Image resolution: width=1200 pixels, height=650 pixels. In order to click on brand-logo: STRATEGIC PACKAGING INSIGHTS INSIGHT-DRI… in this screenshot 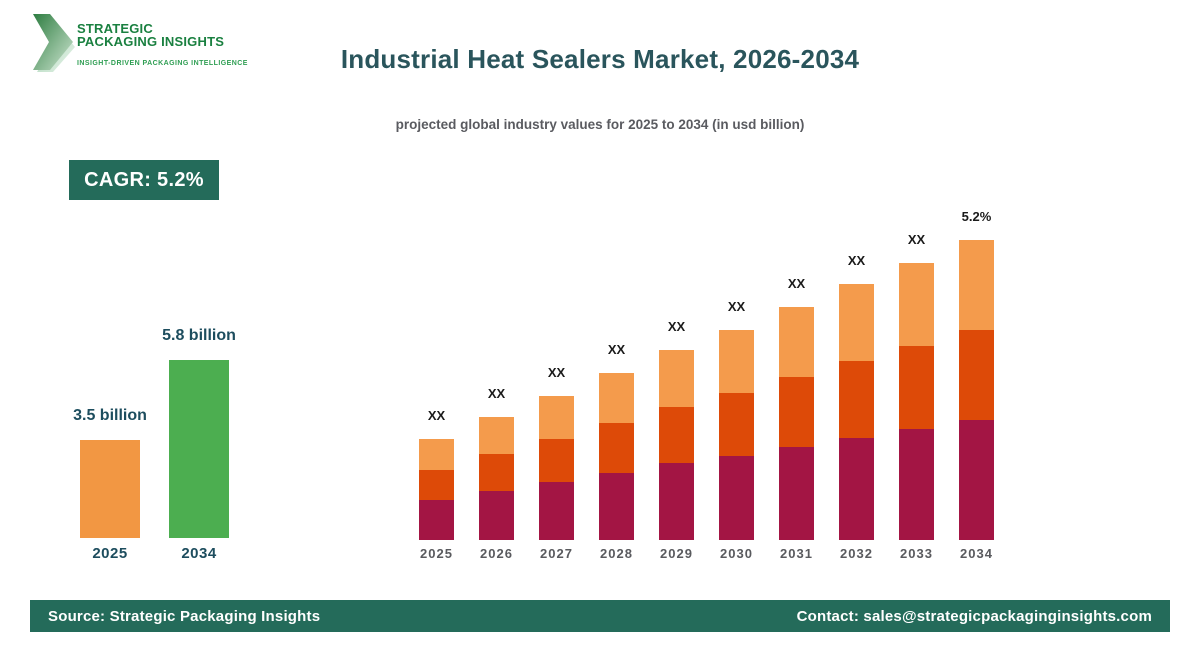, I will do `click(140, 43)`.